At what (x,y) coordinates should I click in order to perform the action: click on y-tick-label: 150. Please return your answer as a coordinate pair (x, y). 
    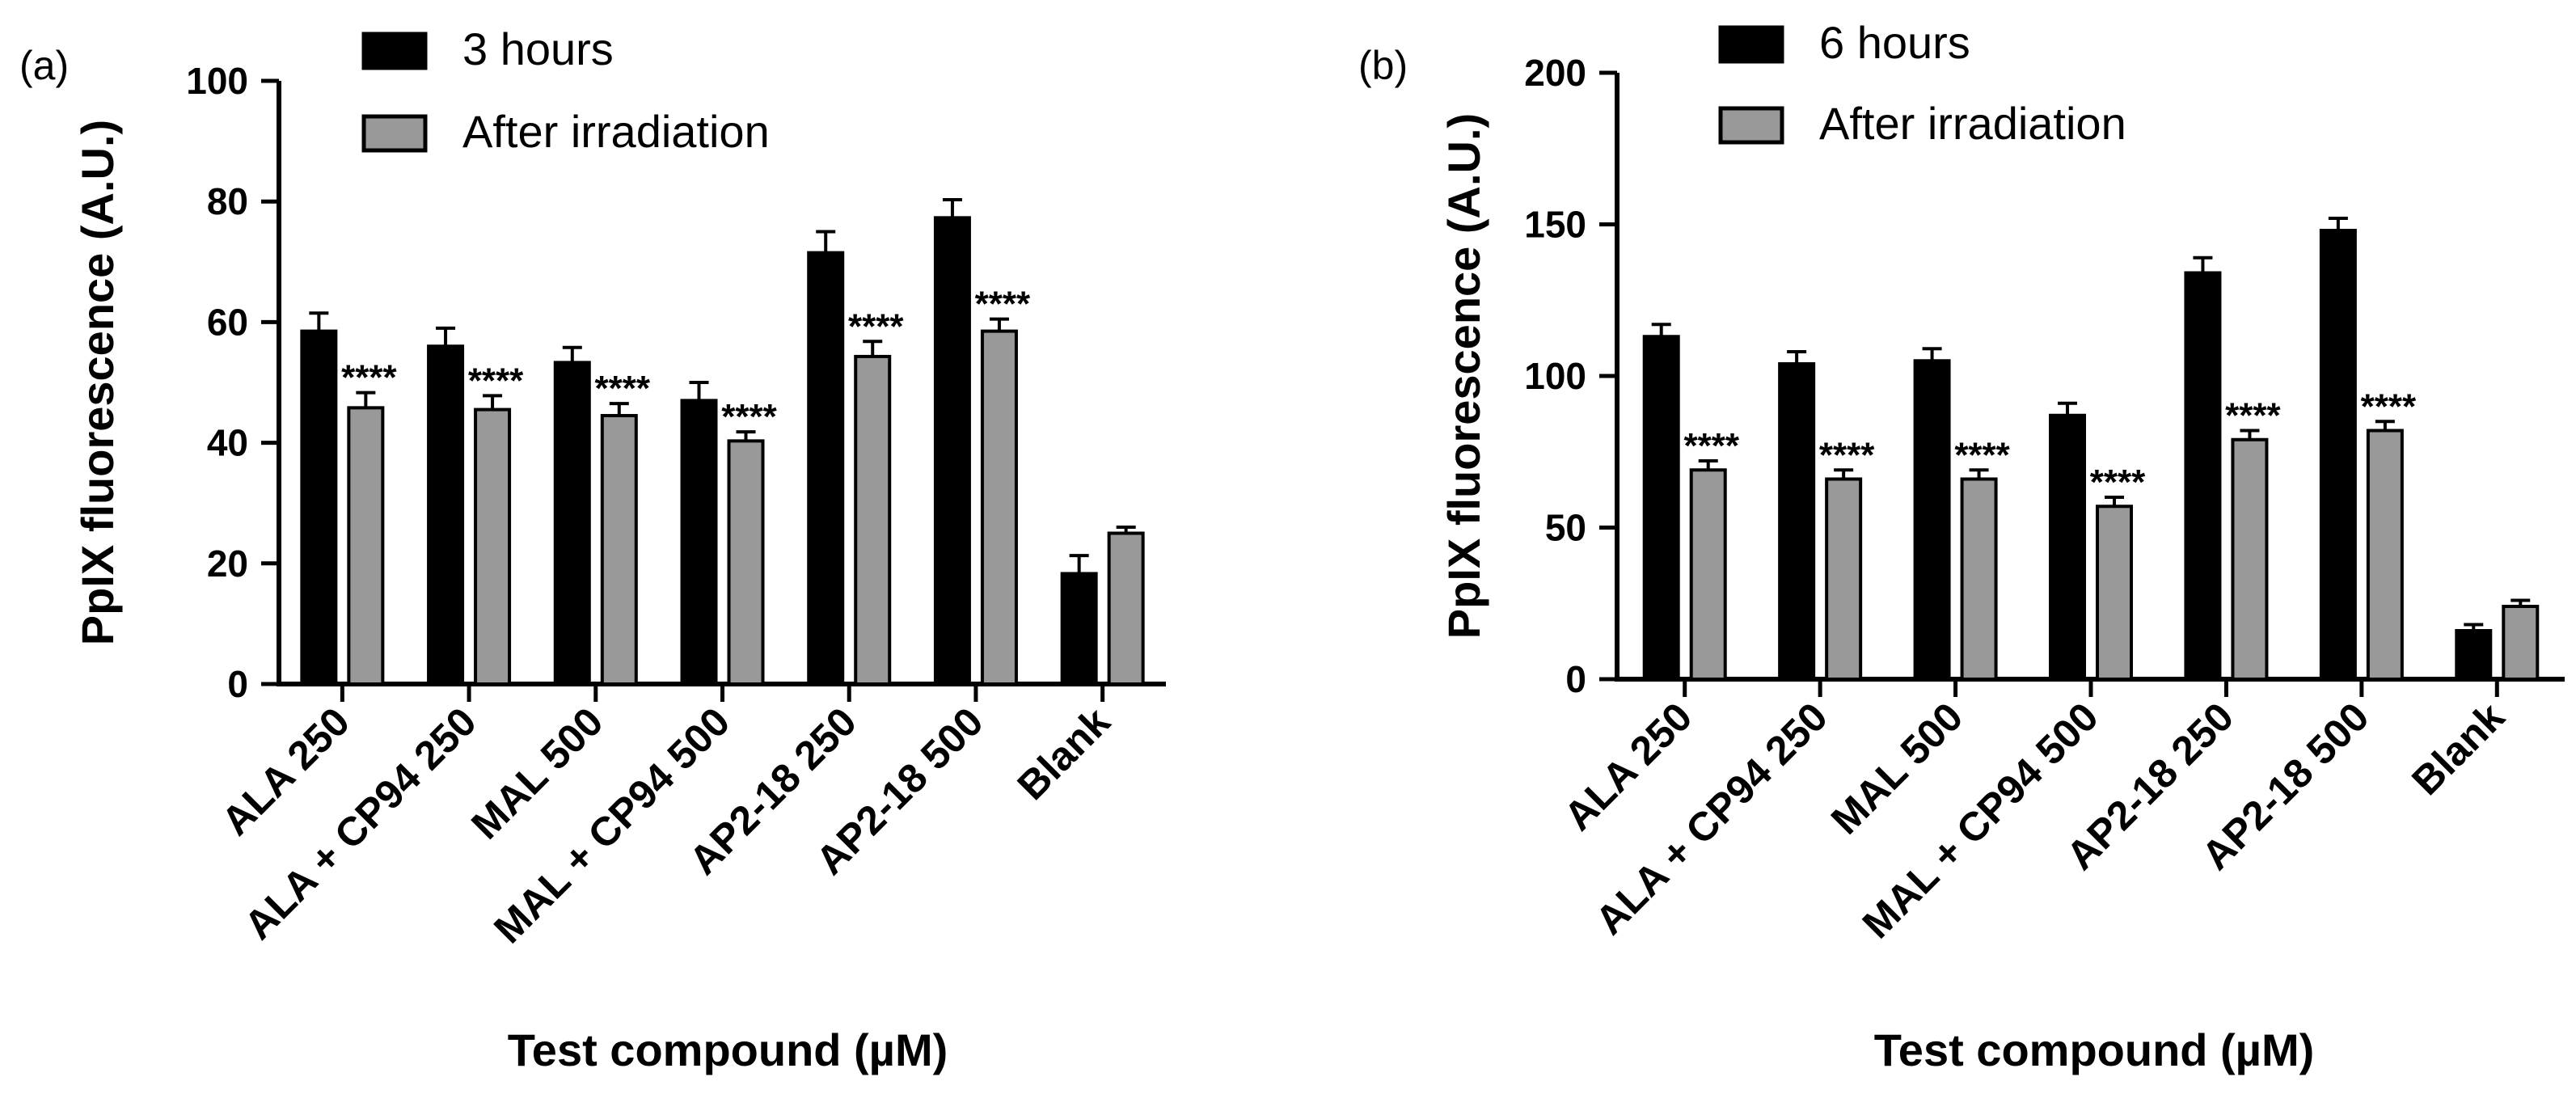
    Looking at the image, I should click on (1555, 225).